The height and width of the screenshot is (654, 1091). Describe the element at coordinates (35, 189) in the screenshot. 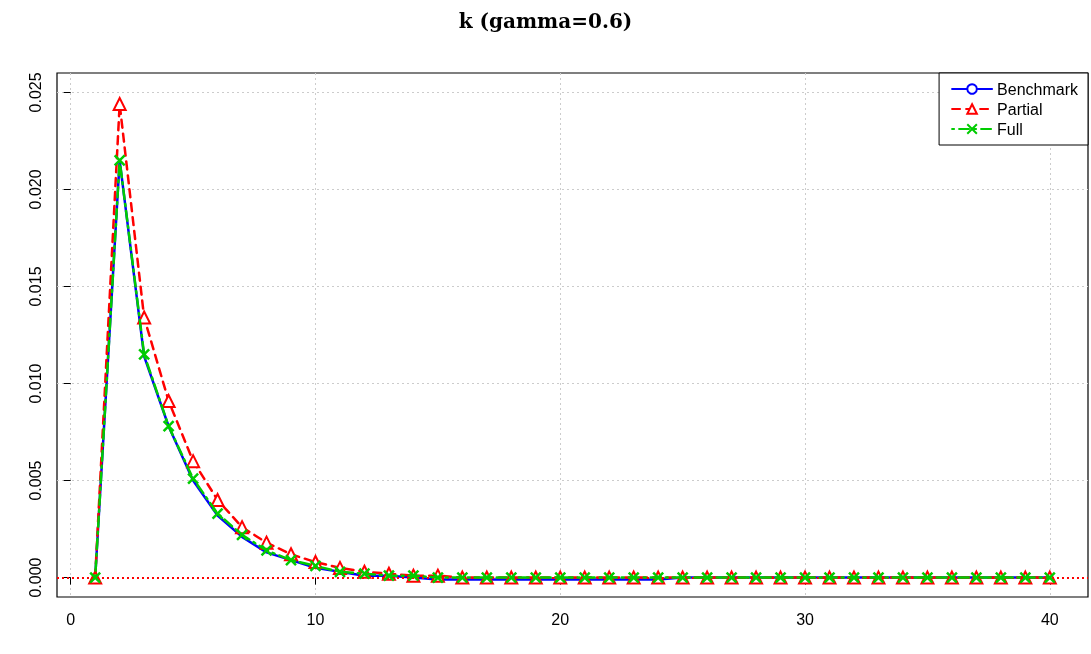

I see `y-tick-label: 0.020` at that location.